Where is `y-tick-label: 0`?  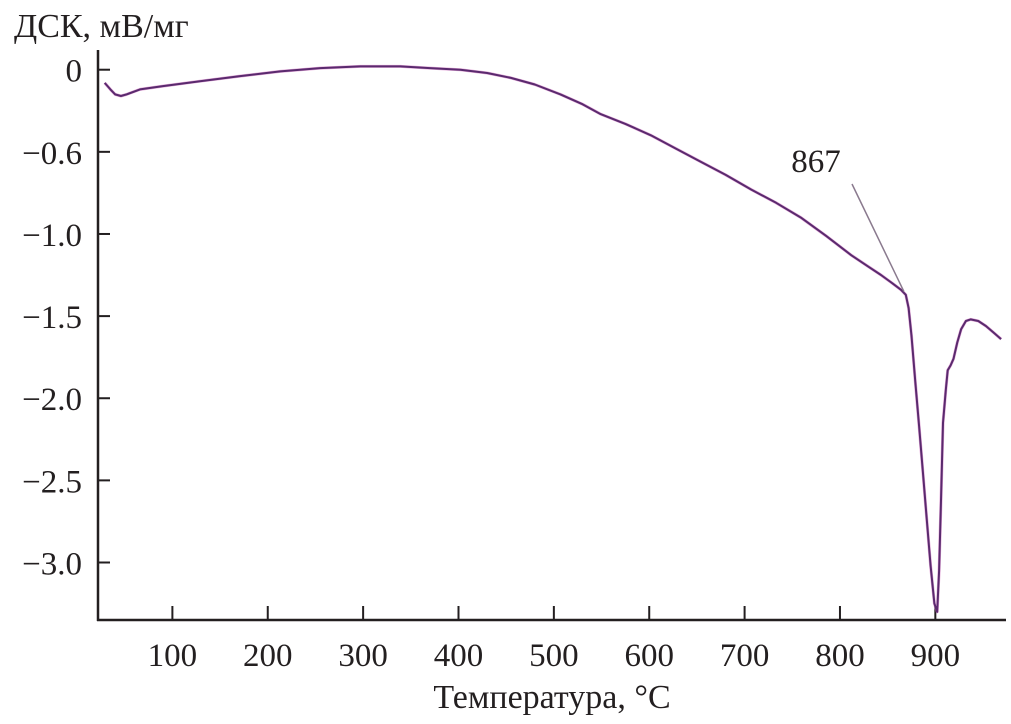 y-tick-label: 0 is located at coordinates (74, 72).